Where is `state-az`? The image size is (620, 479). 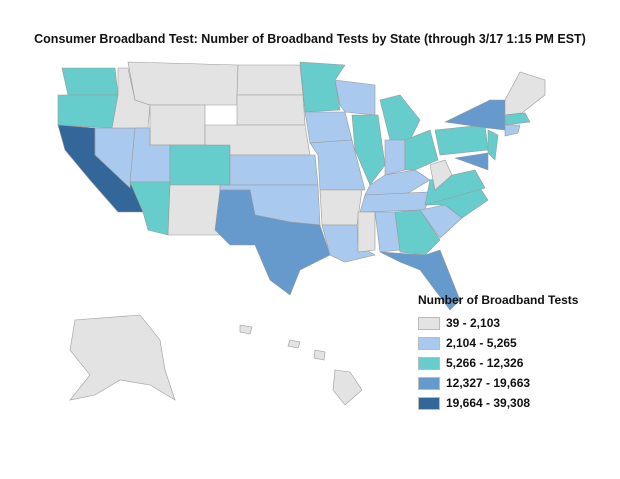
state-az is located at coordinates (150, 208).